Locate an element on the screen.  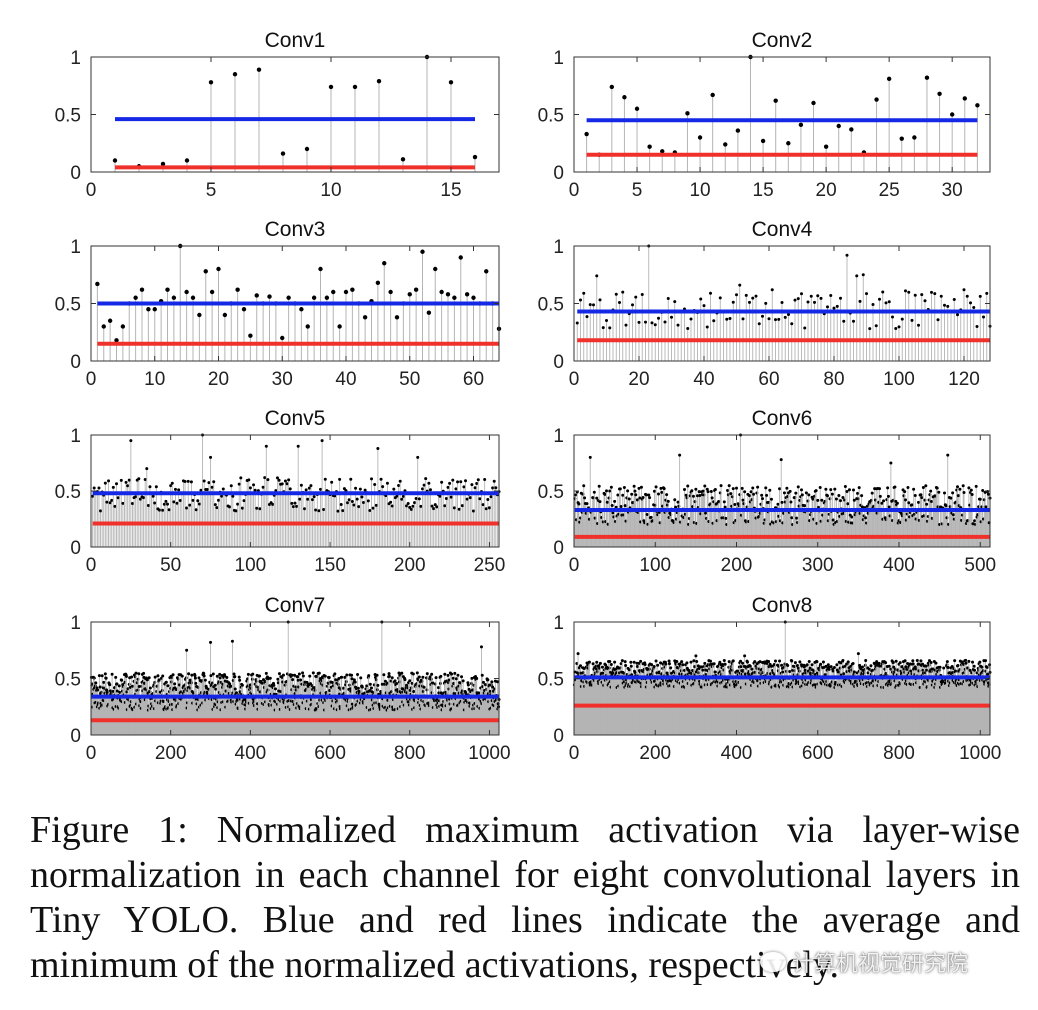
x-tick-label: 25 is located at coordinates (889, 190).